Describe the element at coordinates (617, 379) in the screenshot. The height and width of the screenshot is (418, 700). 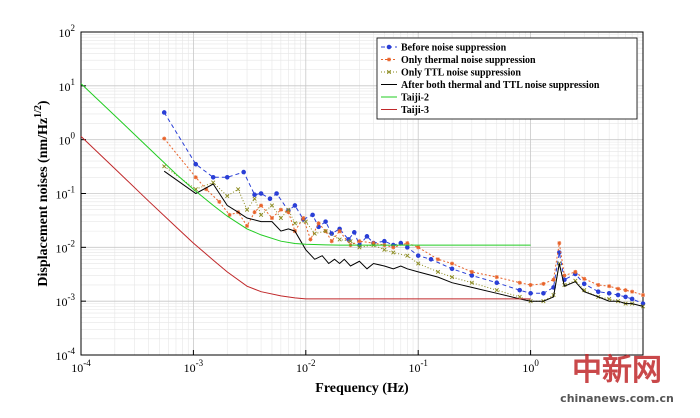
I see `watermark: 中新网 chinanews.com.cn` at that location.